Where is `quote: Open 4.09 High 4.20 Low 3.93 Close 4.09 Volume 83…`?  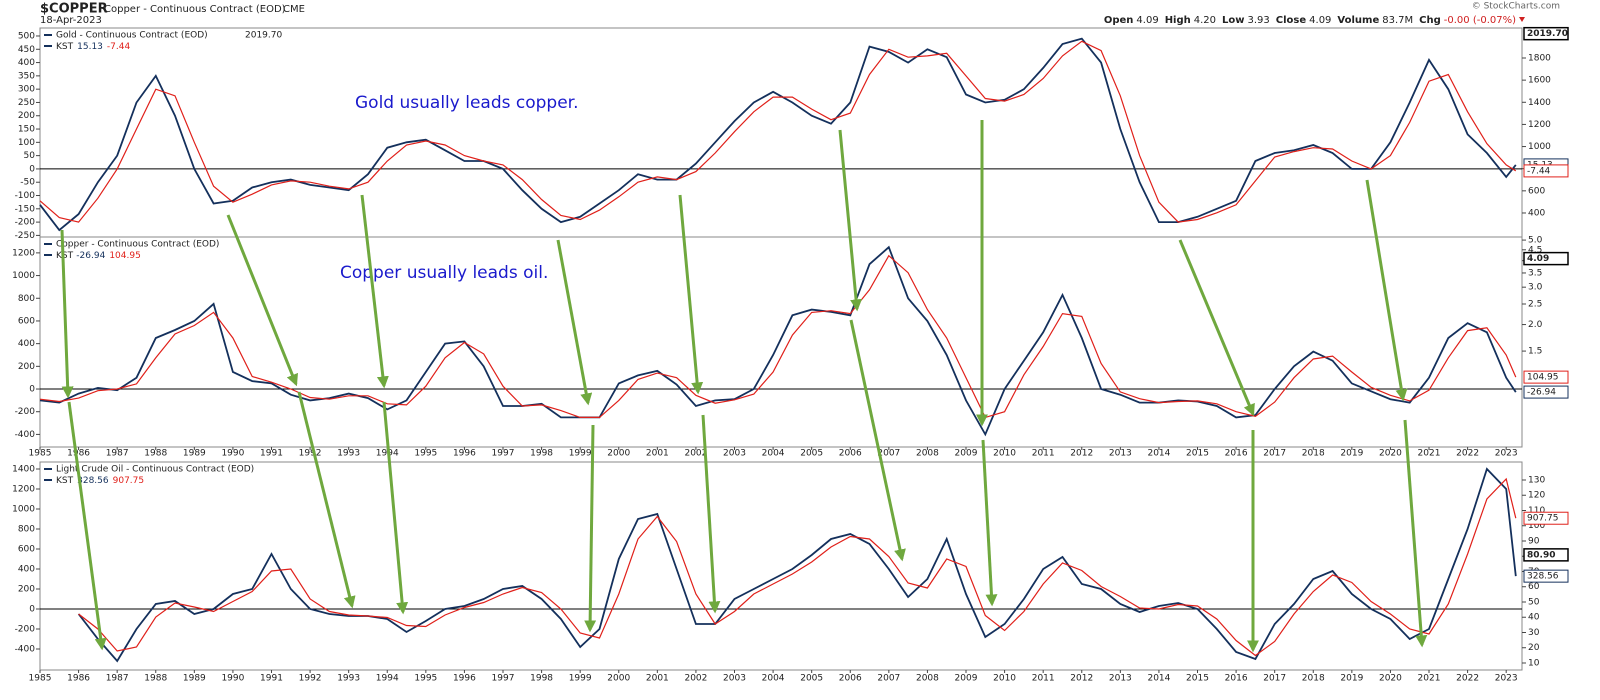 quote: Open 4.09 High 4.20 Low 3.93 Close 4.09 Volume 83… is located at coordinates (1310, 20).